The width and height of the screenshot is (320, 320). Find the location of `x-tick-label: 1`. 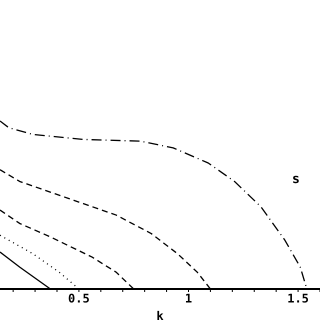

x-tick-label: 1 is located at coordinates (188, 299).